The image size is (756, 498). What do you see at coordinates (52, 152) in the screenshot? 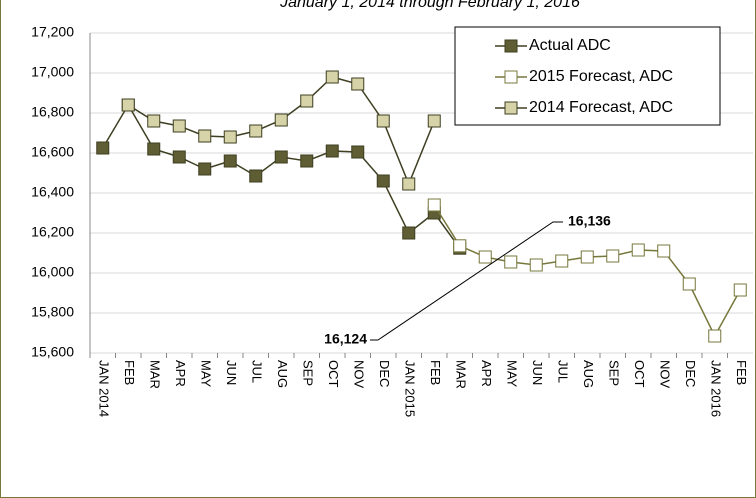
I see `y-tick-label: 16,600` at bounding box center [52, 152].